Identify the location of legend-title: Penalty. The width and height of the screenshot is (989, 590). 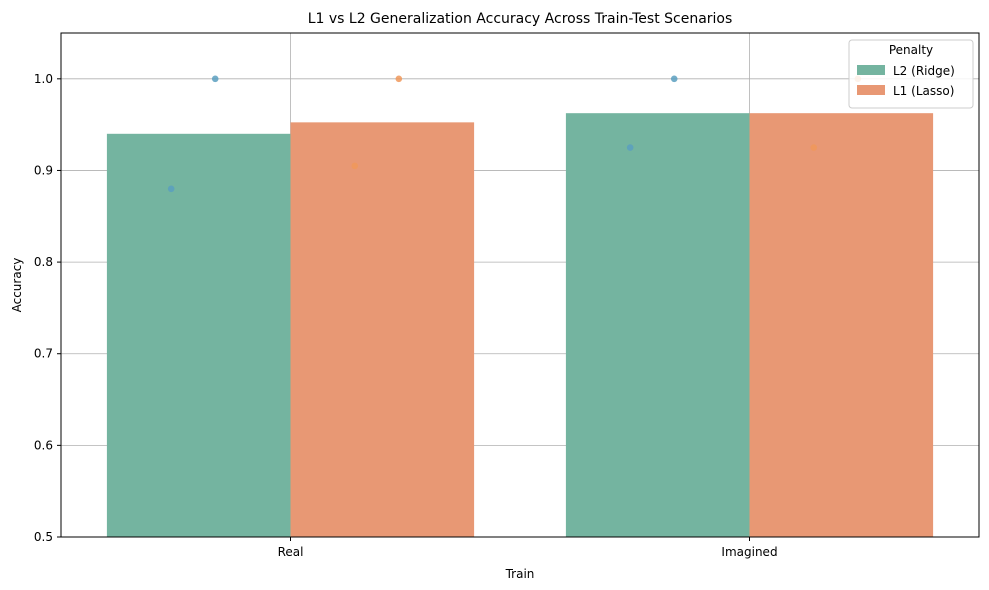
(911, 50).